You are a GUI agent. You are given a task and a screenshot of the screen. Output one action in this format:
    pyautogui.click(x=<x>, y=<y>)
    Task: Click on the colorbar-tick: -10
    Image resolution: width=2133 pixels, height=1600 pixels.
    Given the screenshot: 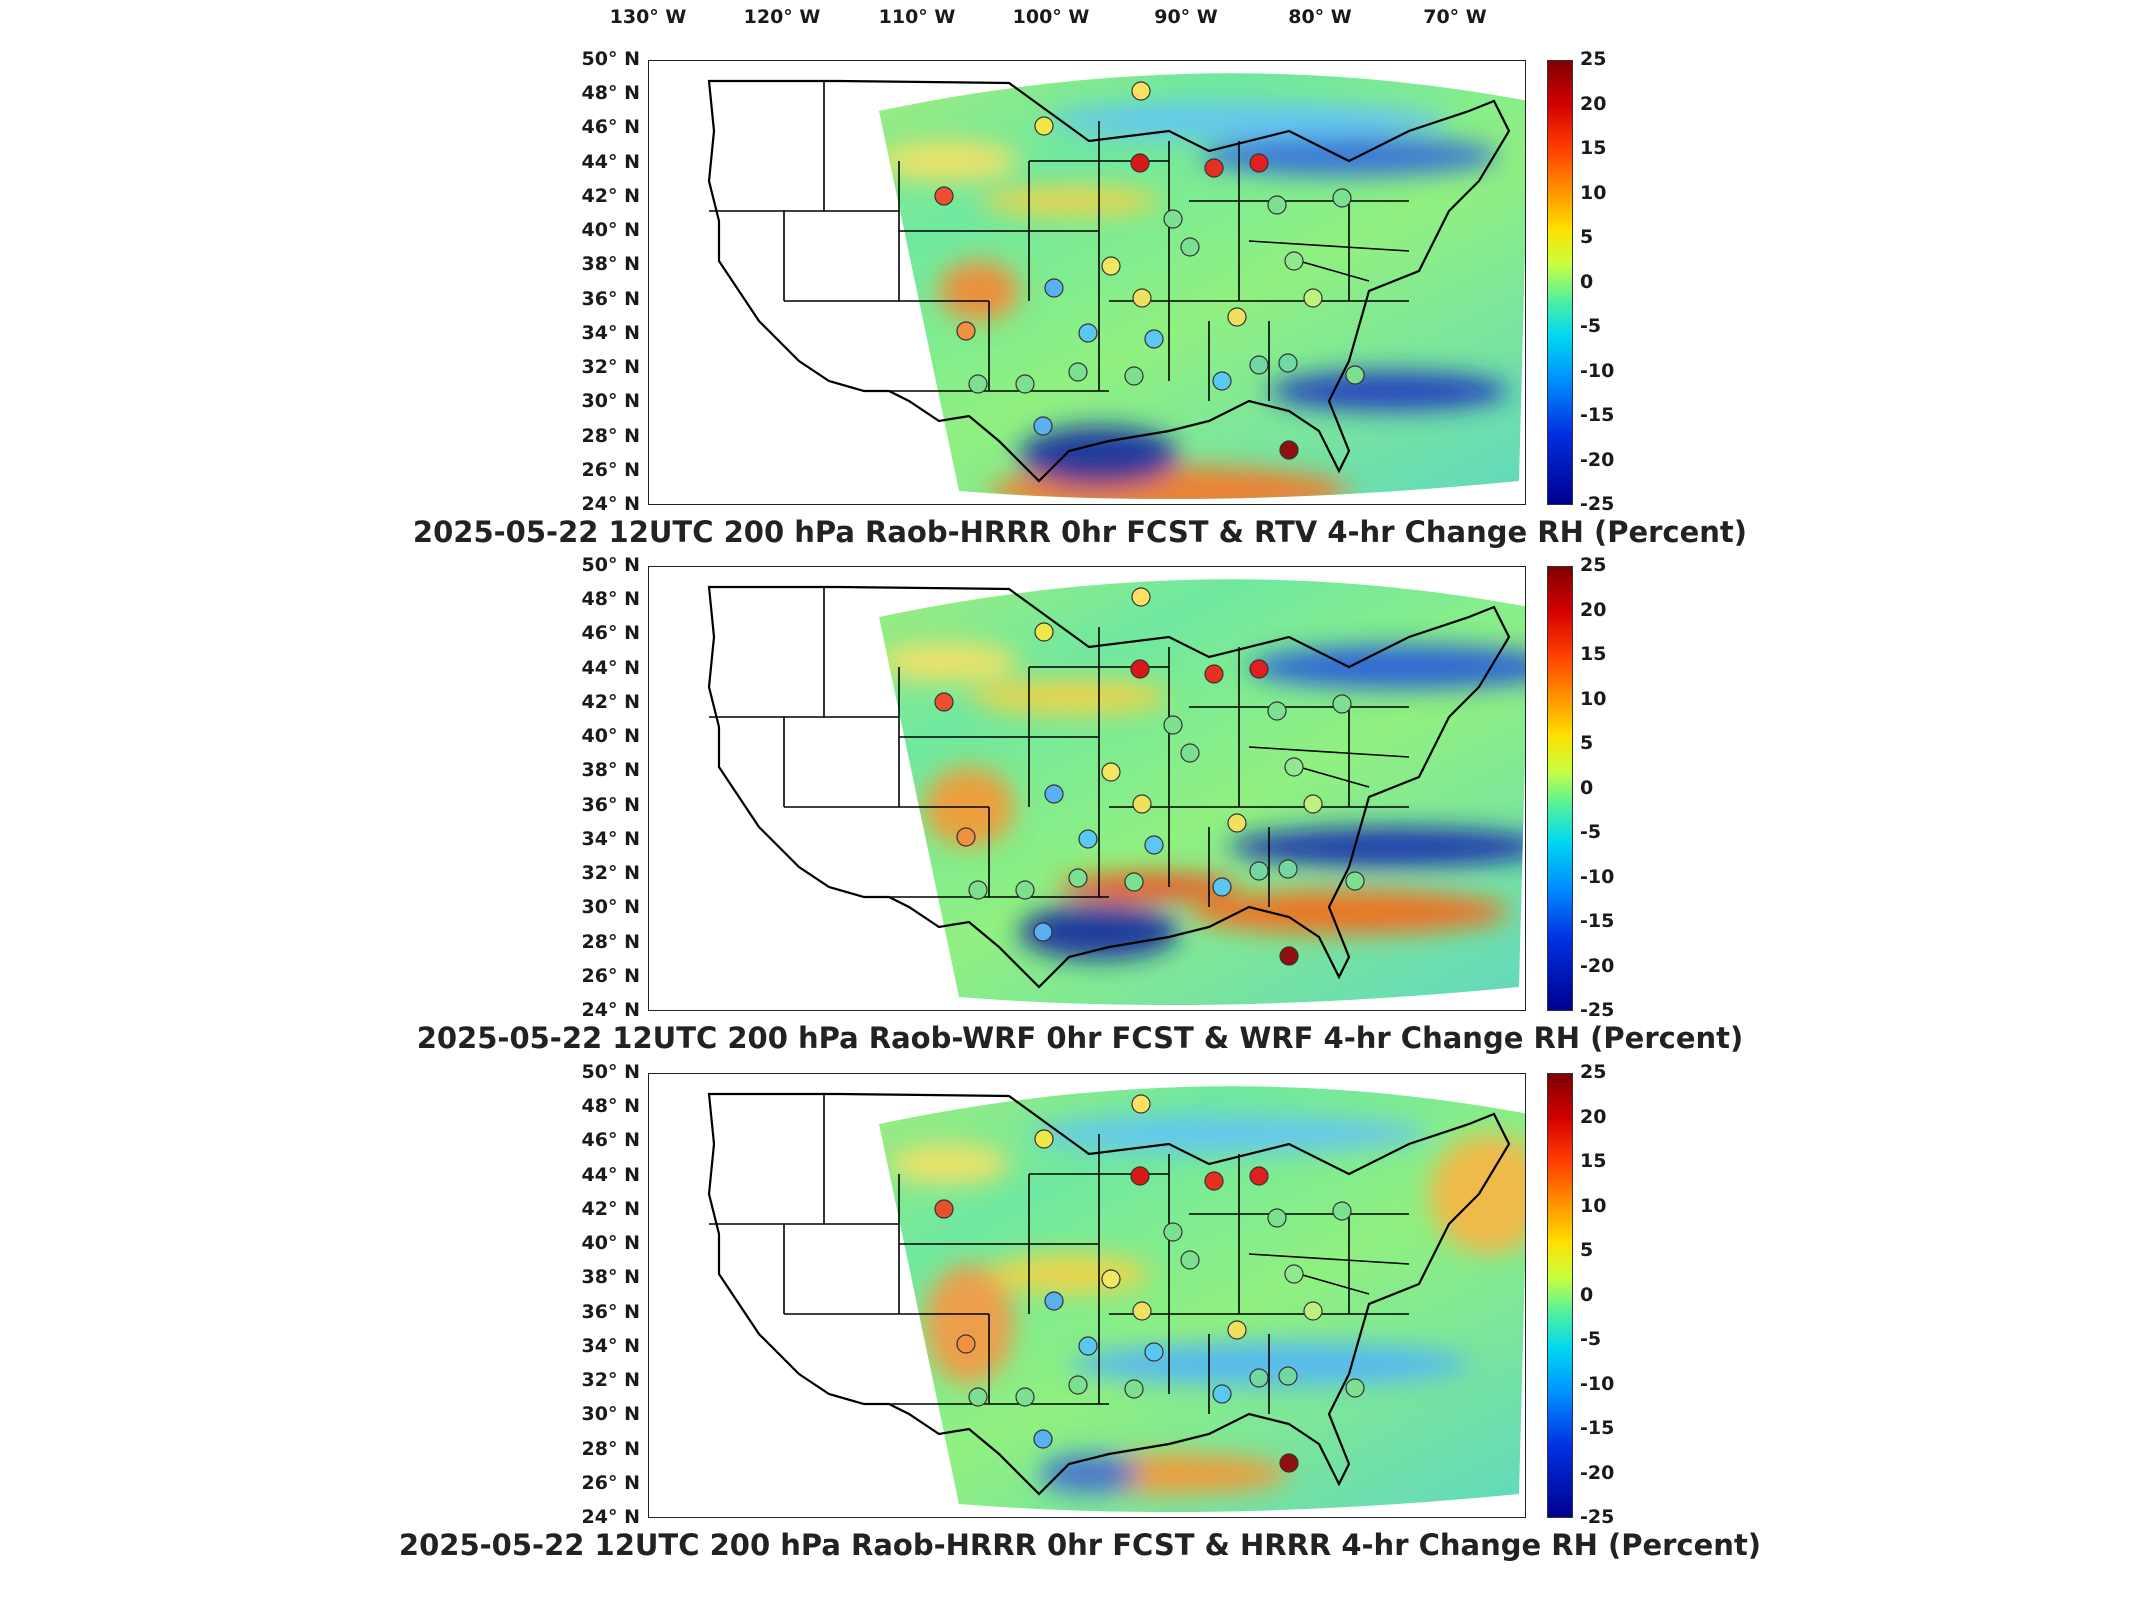 What is the action you would take?
    pyautogui.click(x=1597, y=1384)
    